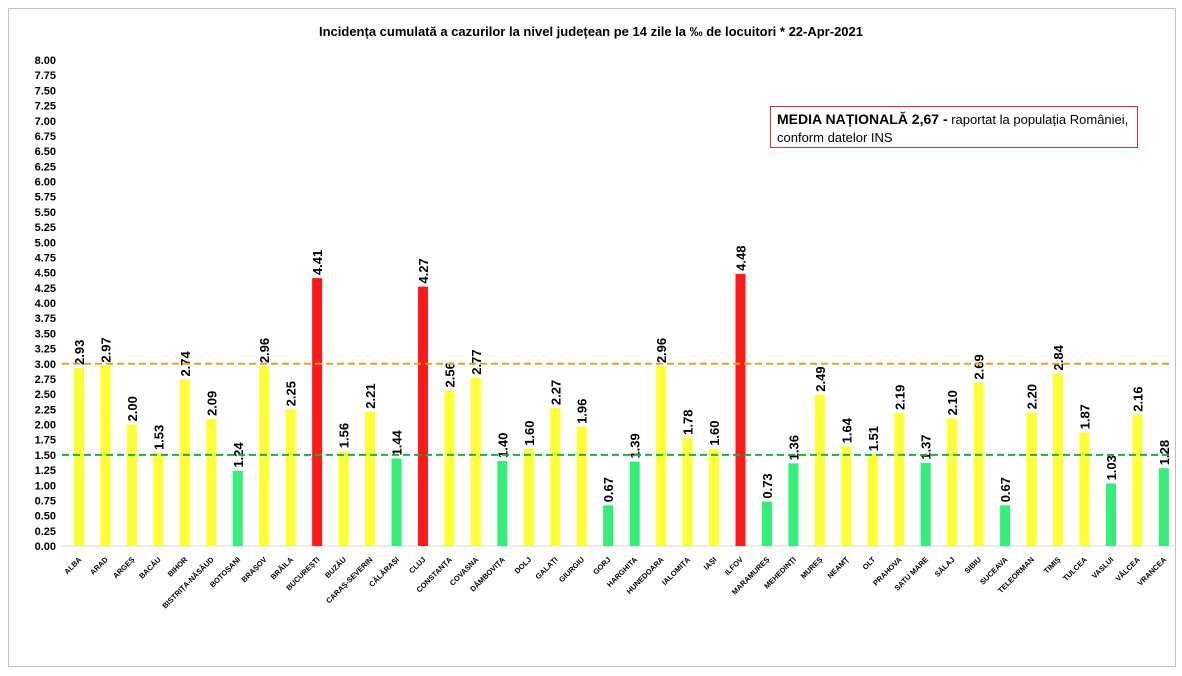 This screenshot has width=1182, height=676. I want to click on category-label: VRANCEA, so click(1152, 571).